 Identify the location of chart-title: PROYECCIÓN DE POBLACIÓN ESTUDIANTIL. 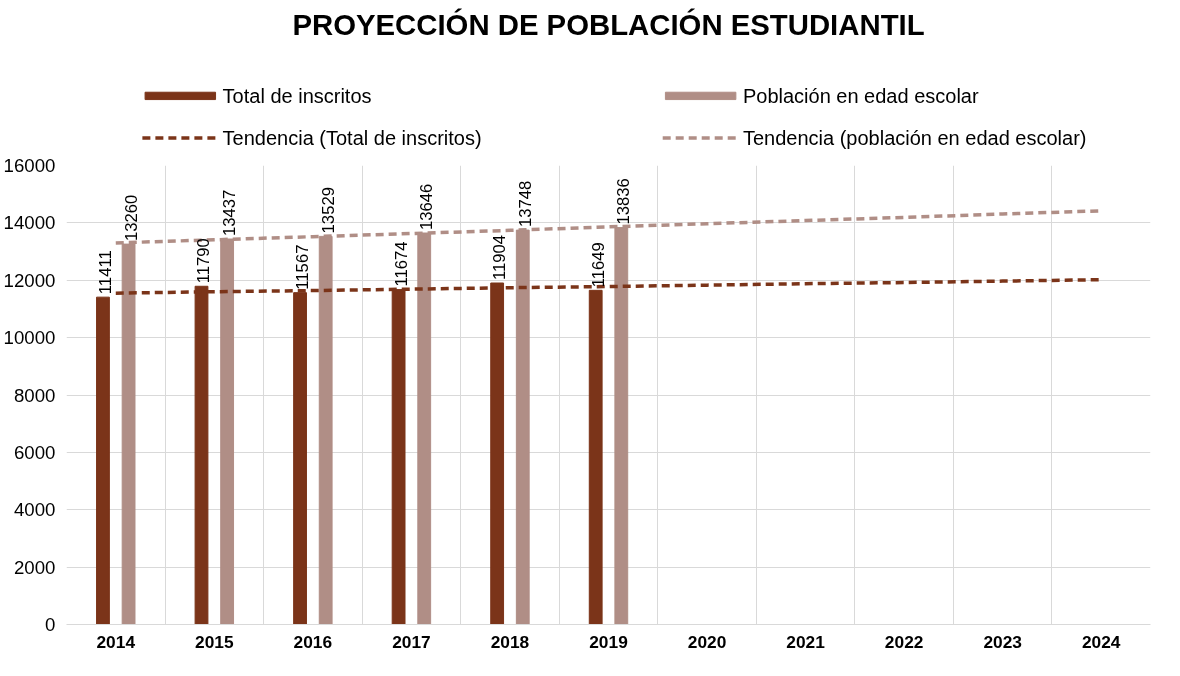
(608, 24).